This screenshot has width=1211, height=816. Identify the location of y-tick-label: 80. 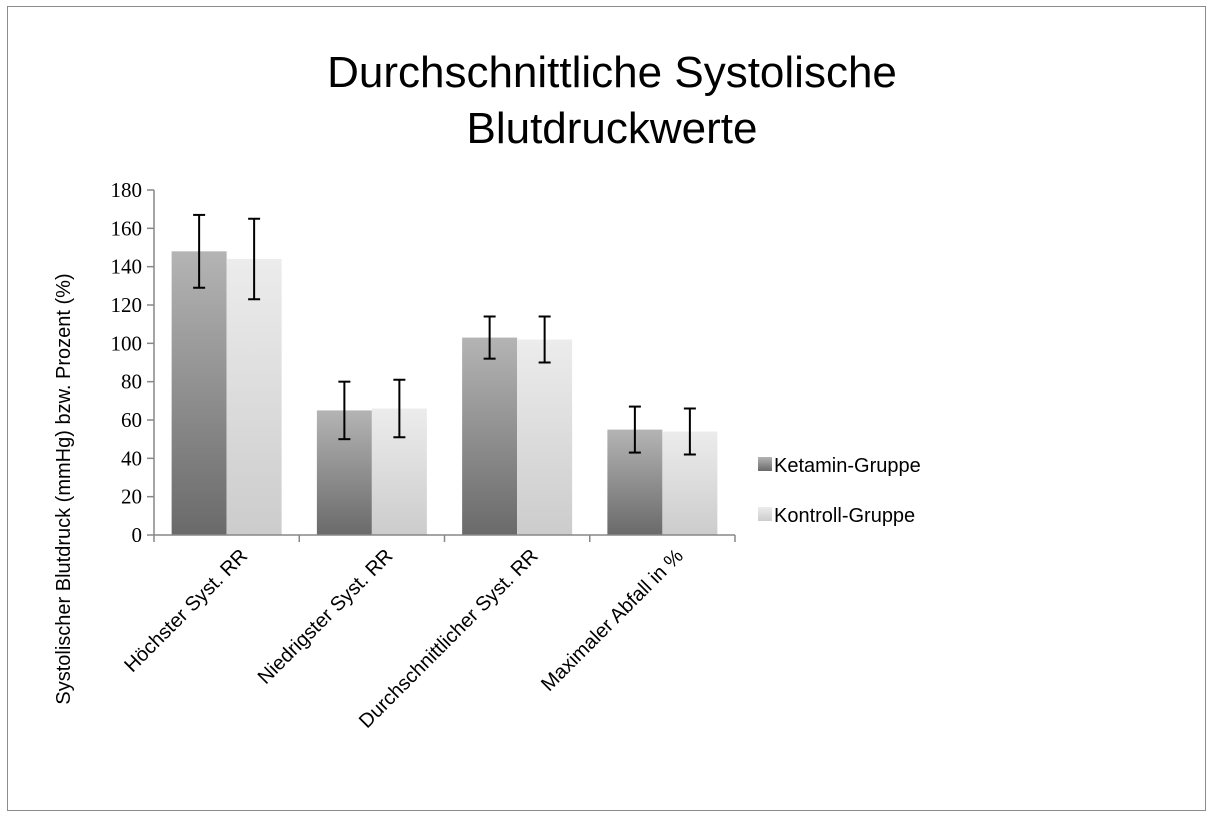
(131, 382).